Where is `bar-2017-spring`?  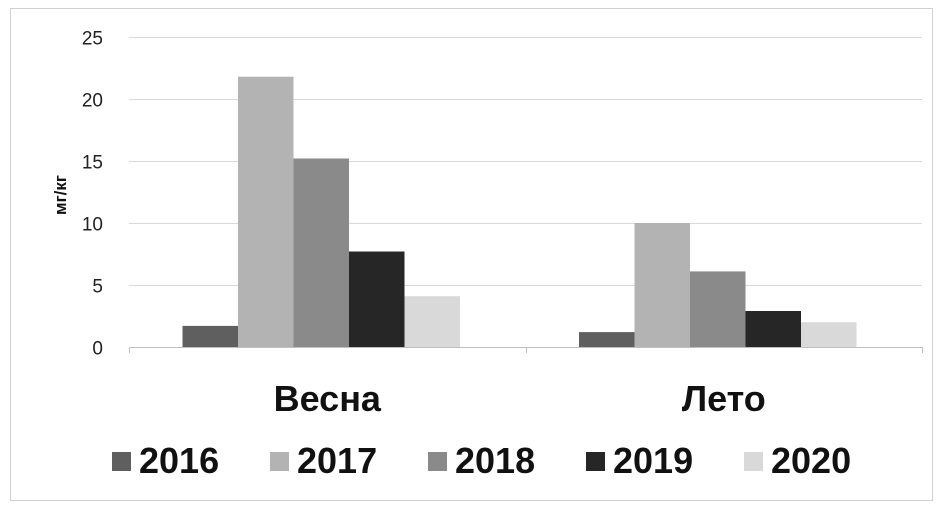
bar-2017-spring is located at coordinates (266, 211).